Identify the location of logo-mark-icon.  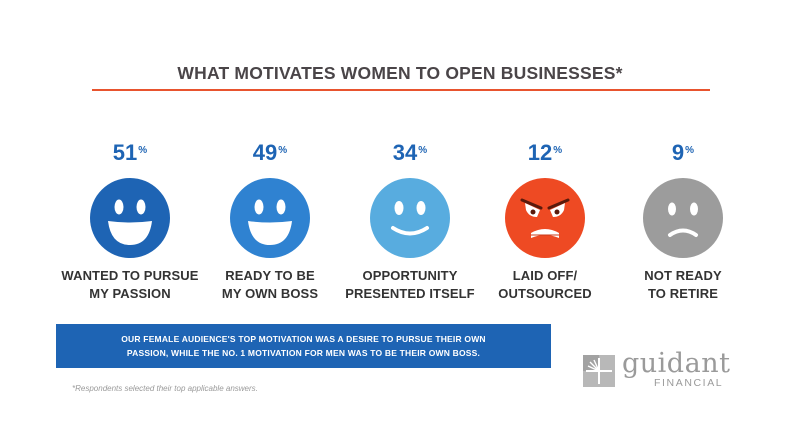
(599, 371).